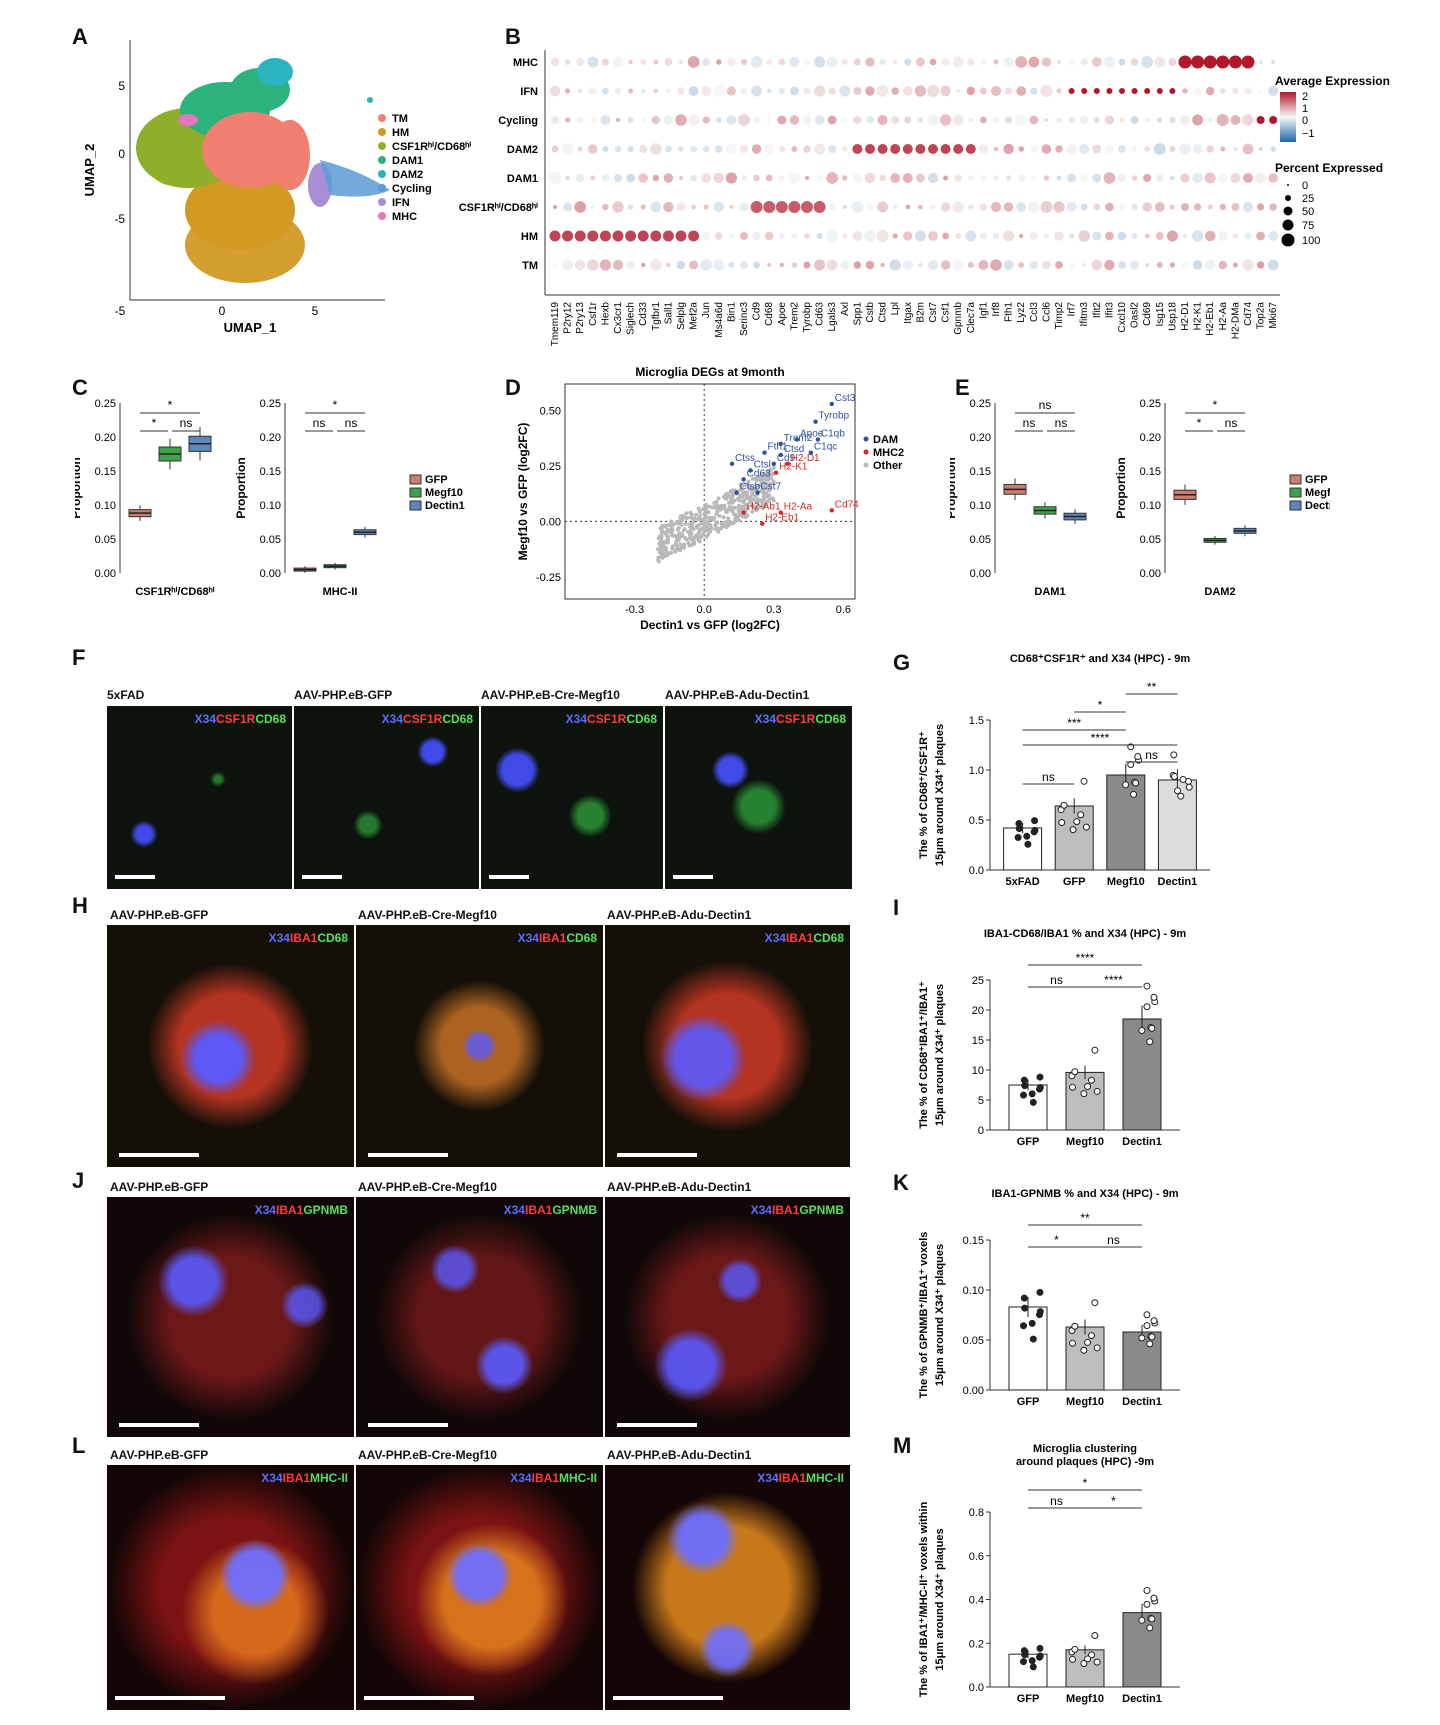 The width and height of the screenshot is (1440, 1725). Describe the element at coordinates (250, 327) in the screenshot. I see `umap-xlabel: UMAP_1` at that location.